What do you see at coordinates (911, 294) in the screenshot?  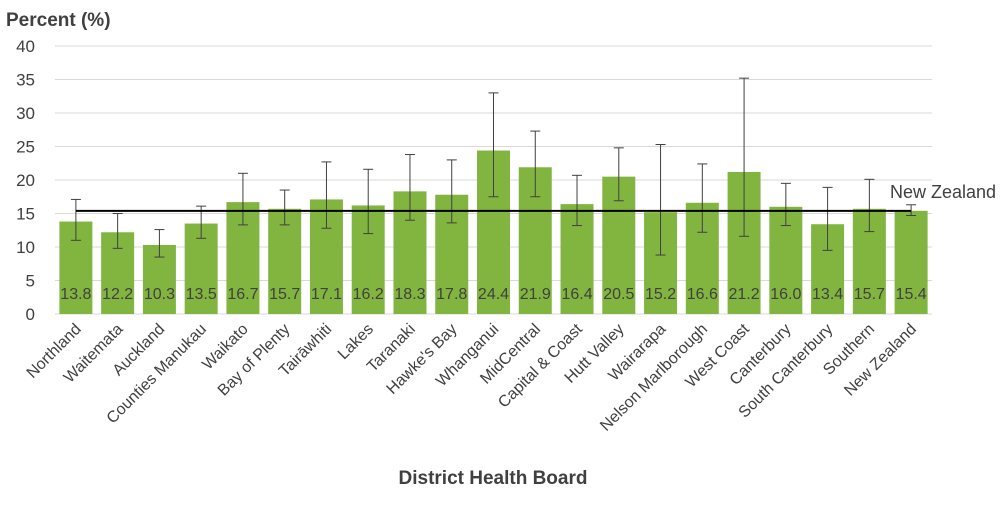 I see `bar-value-label: 15.4` at bounding box center [911, 294].